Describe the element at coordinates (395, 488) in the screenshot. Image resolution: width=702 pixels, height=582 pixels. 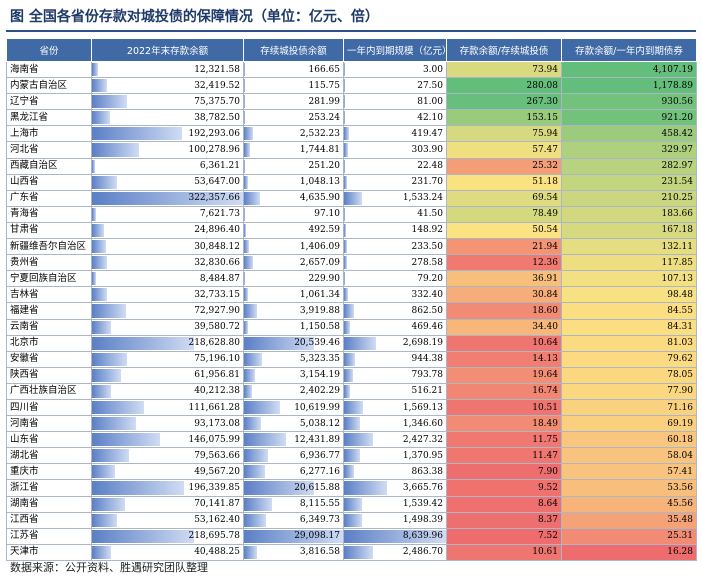
I see `due-cell: 3,665.76` at that location.